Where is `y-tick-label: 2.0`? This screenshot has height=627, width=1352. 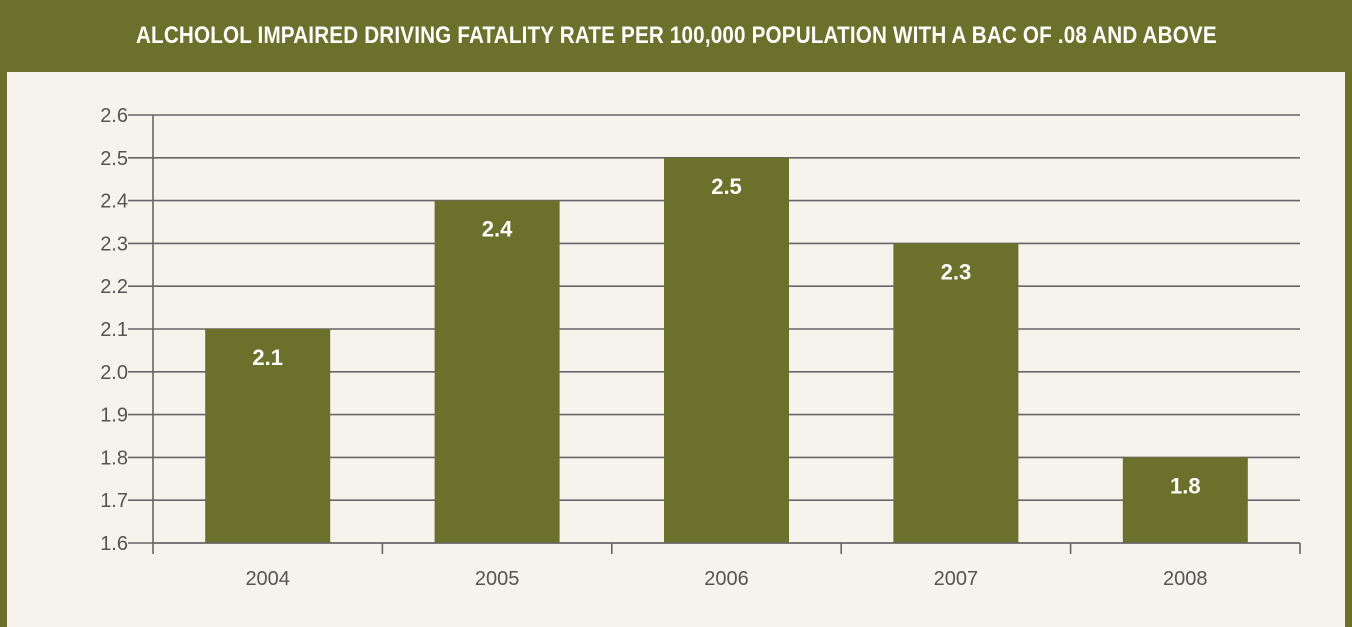
y-tick-label: 2.0 is located at coordinates (114, 373).